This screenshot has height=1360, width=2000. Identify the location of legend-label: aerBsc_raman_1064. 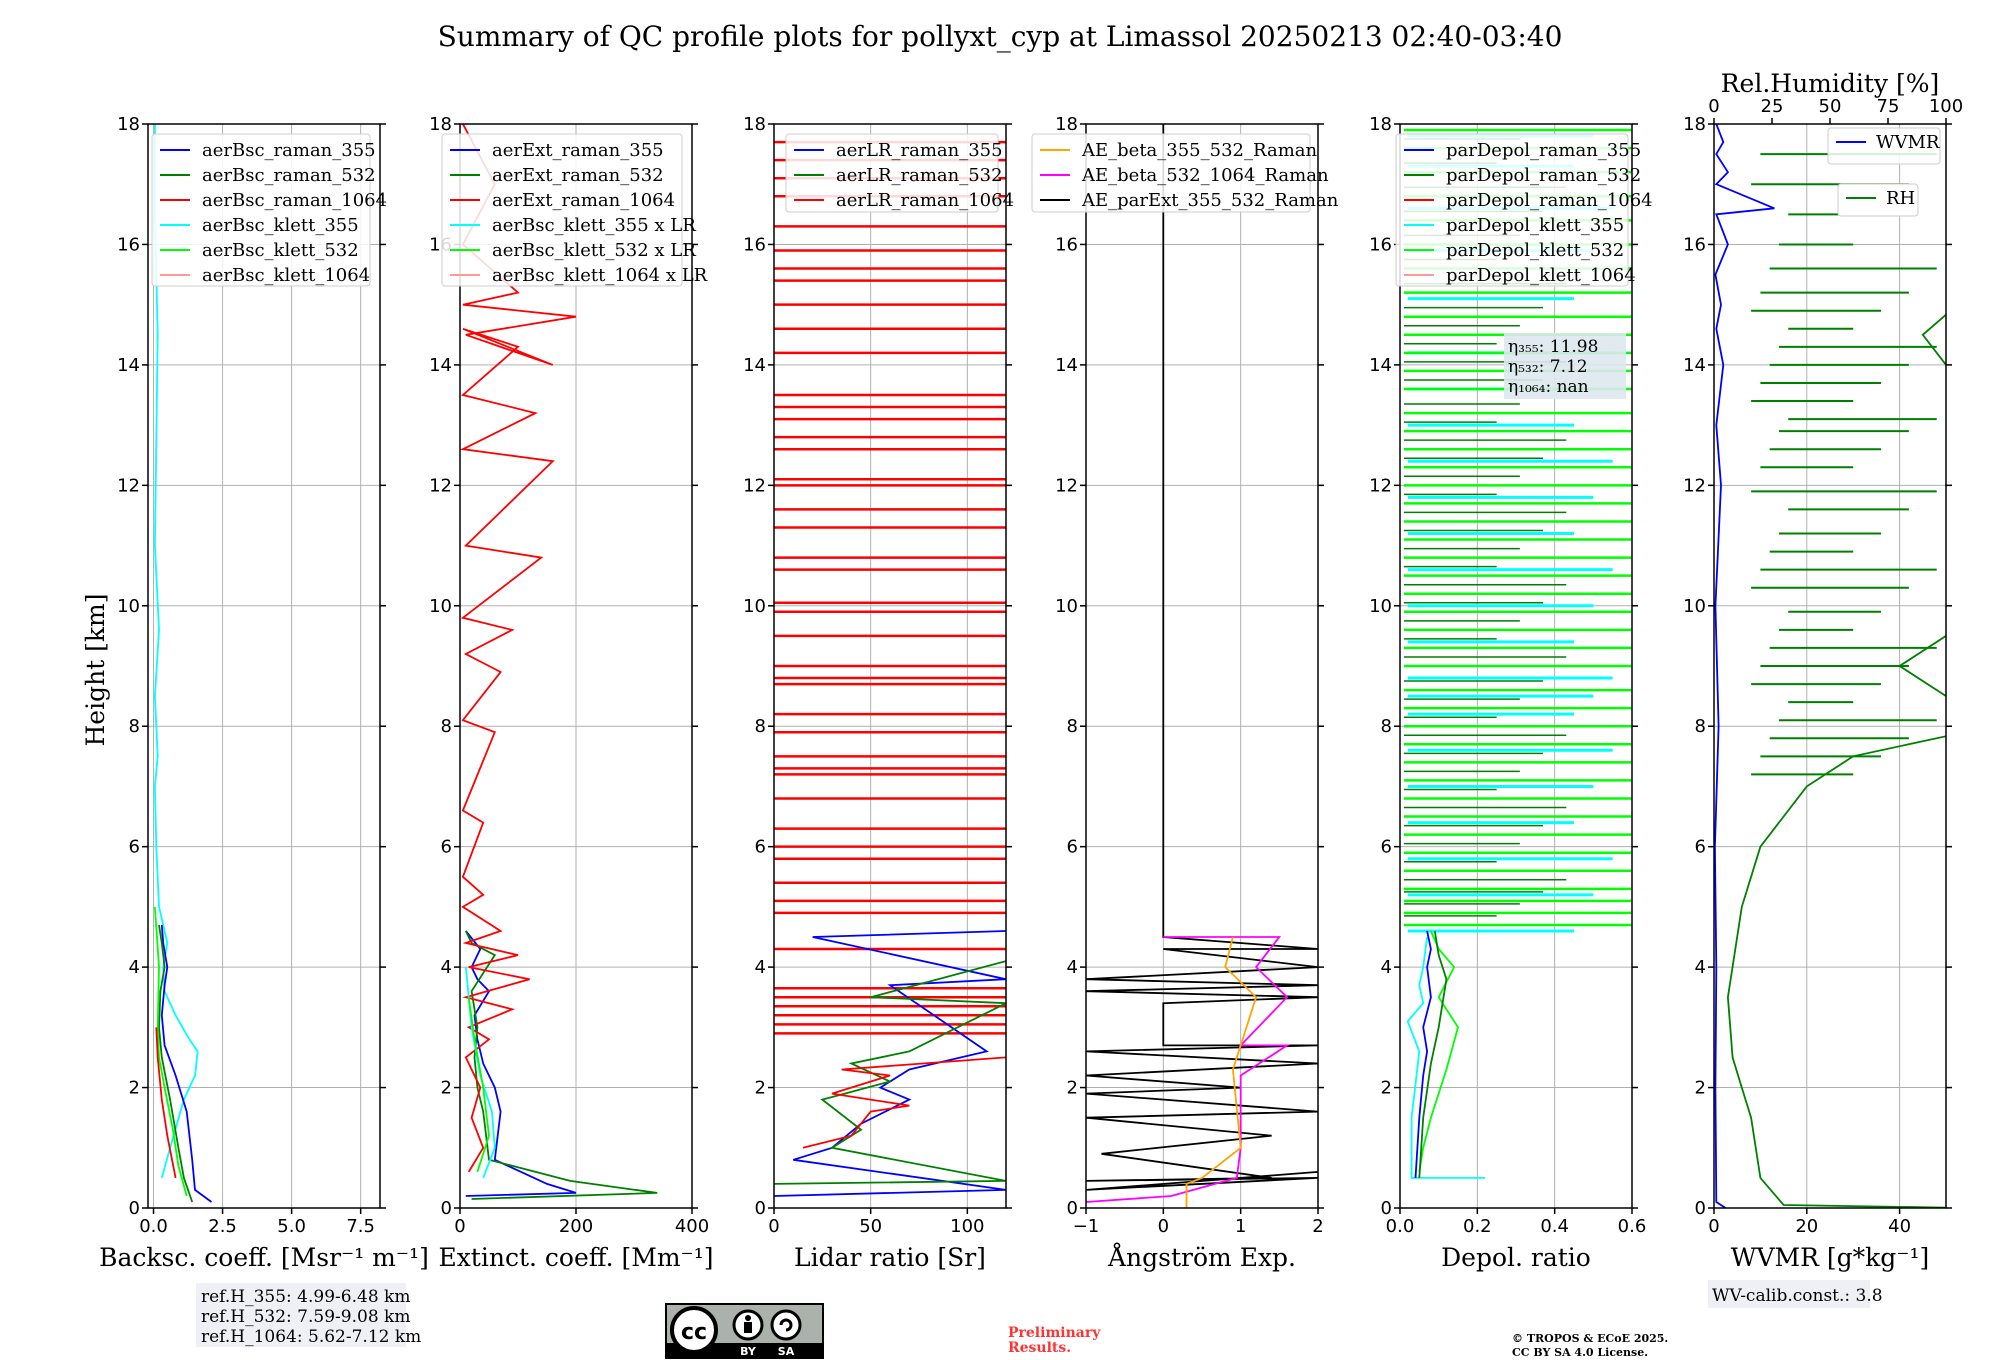
(294, 200).